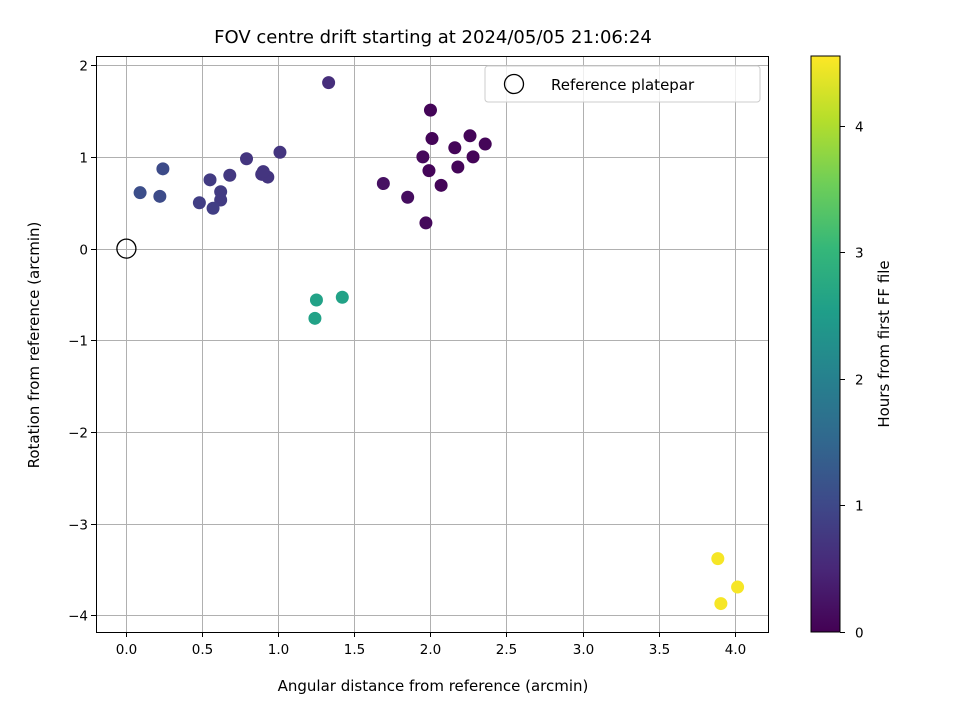  Describe the element at coordinates (78, 434) in the screenshot. I see `y-tick-label: −2` at that location.